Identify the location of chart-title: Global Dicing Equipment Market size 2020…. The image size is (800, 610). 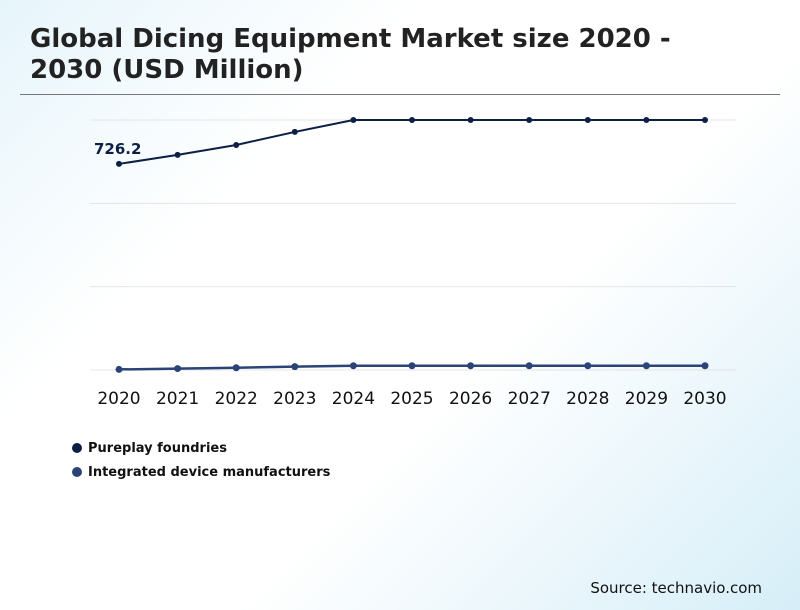
(350, 54).